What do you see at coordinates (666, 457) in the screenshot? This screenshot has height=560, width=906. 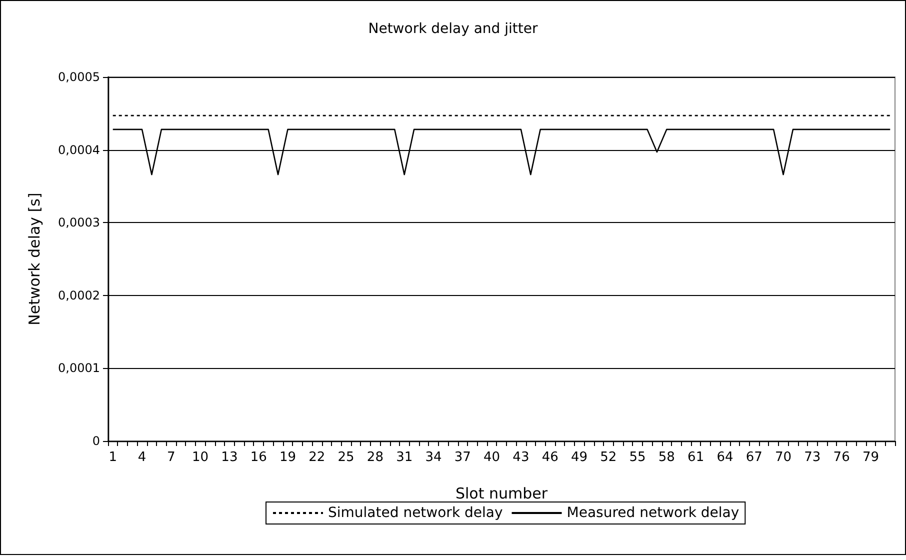 I see `x-tick-label: 58` at bounding box center [666, 457].